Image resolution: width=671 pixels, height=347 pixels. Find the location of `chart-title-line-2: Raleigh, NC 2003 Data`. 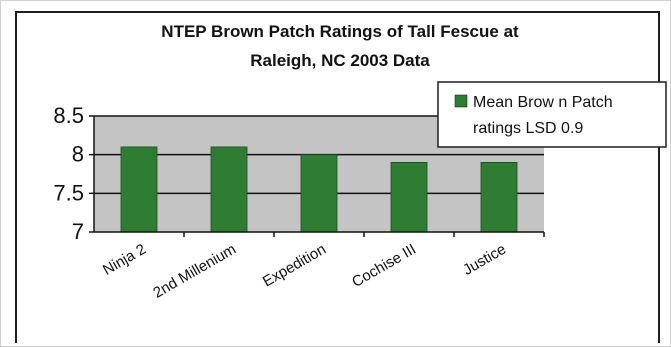

chart-title-line-2: Raleigh, NC 2003 Data is located at coordinates (340, 60).